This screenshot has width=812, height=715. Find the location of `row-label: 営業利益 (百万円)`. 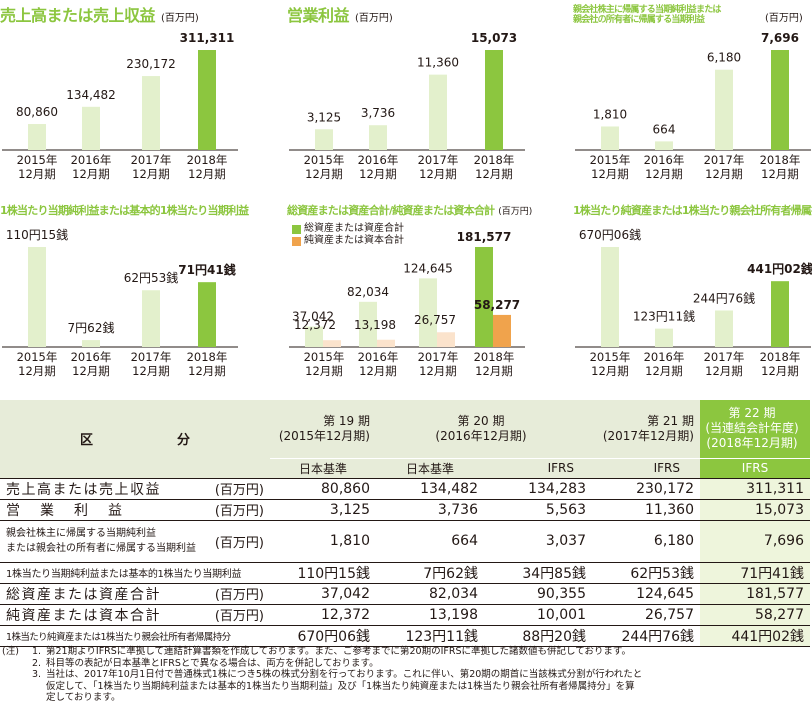

row-label: 営業利益 (百万円) is located at coordinates (135, 509).